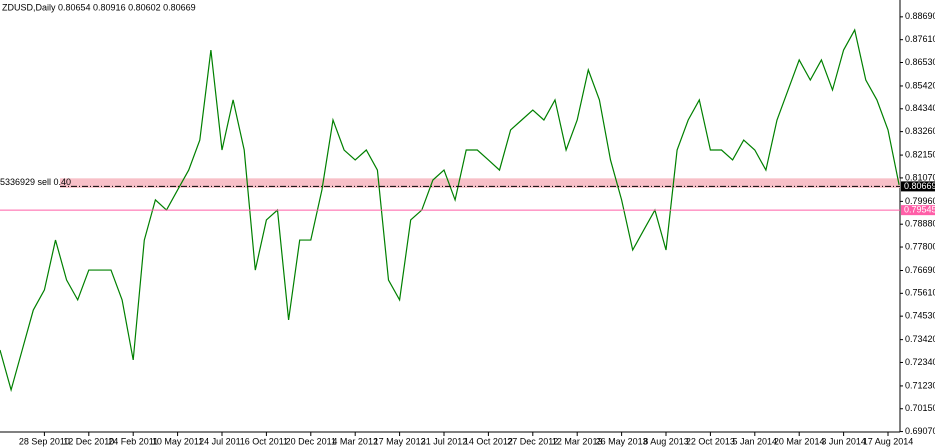 The height and width of the screenshot is (448, 935). I want to click on y-tick-label: 0.81070, so click(920, 177).